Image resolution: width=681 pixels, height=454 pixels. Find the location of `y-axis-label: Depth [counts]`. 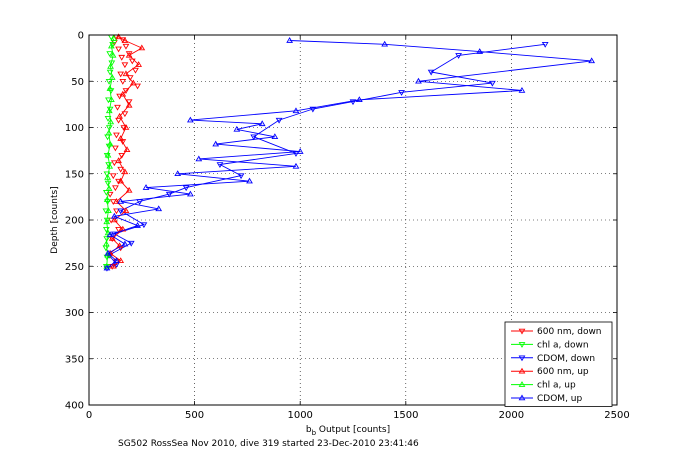

y-axis-label: Depth [counts] is located at coordinates (55, 219).